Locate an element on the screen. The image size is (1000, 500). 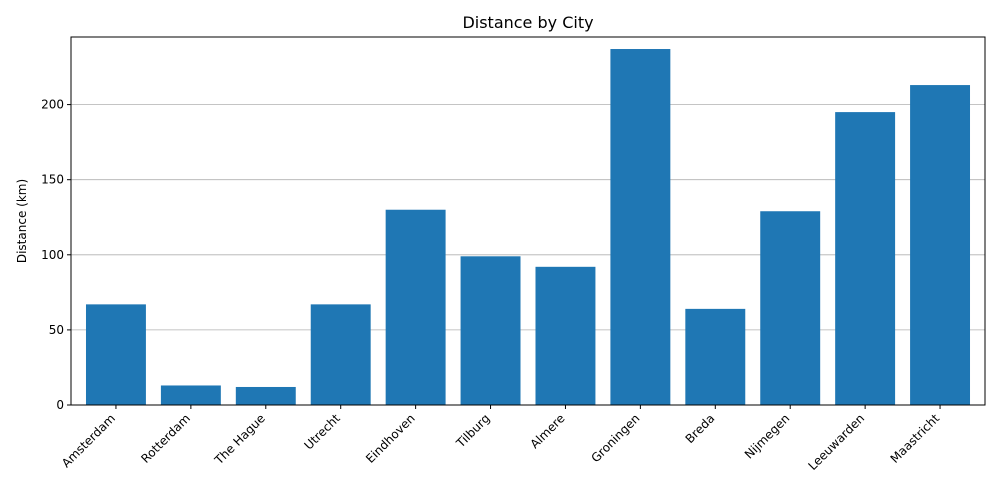
x-tick-label: The Hague is located at coordinates (239, 439).